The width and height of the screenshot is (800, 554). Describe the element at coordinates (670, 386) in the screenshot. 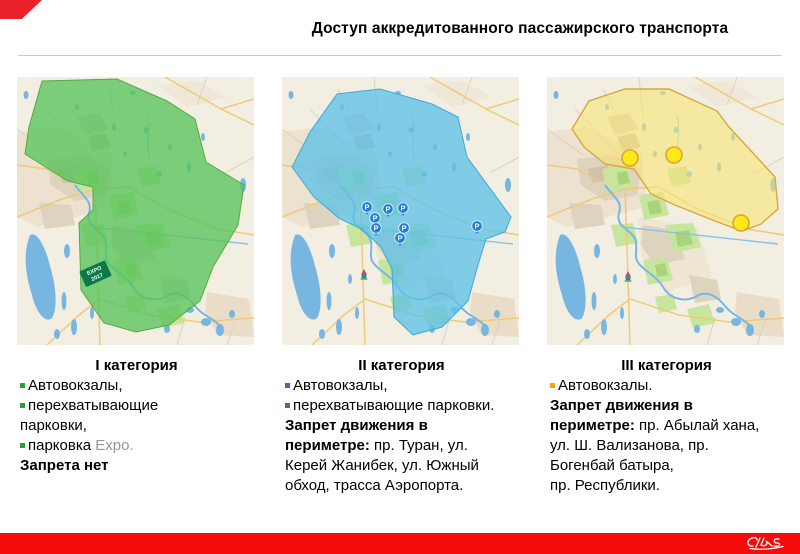

I see `bullet-line: Автовокзалы.` at that location.